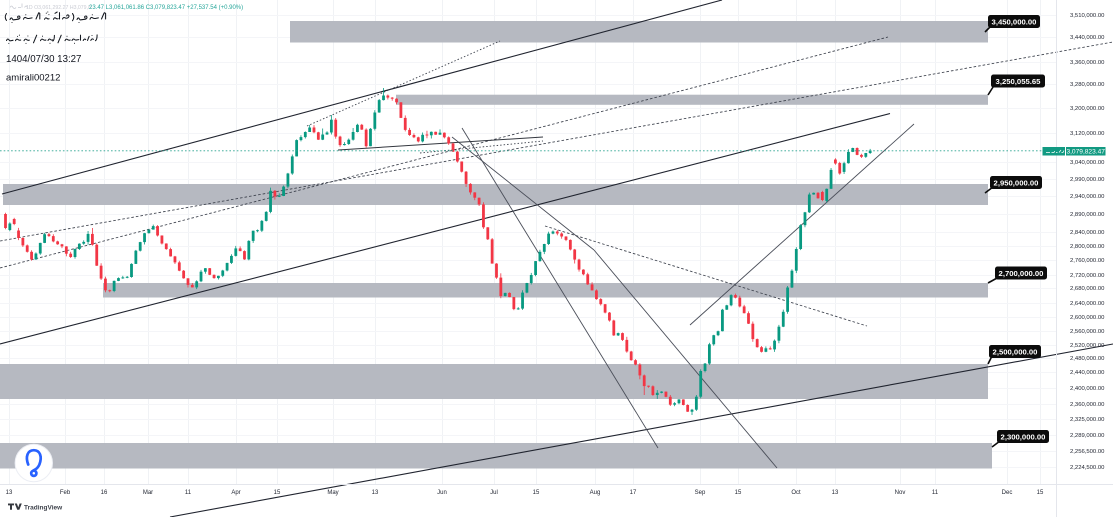 The image size is (1113, 517). What do you see at coordinates (796, 493) in the screenshot?
I see `svg-text: Oct` at bounding box center [796, 493].